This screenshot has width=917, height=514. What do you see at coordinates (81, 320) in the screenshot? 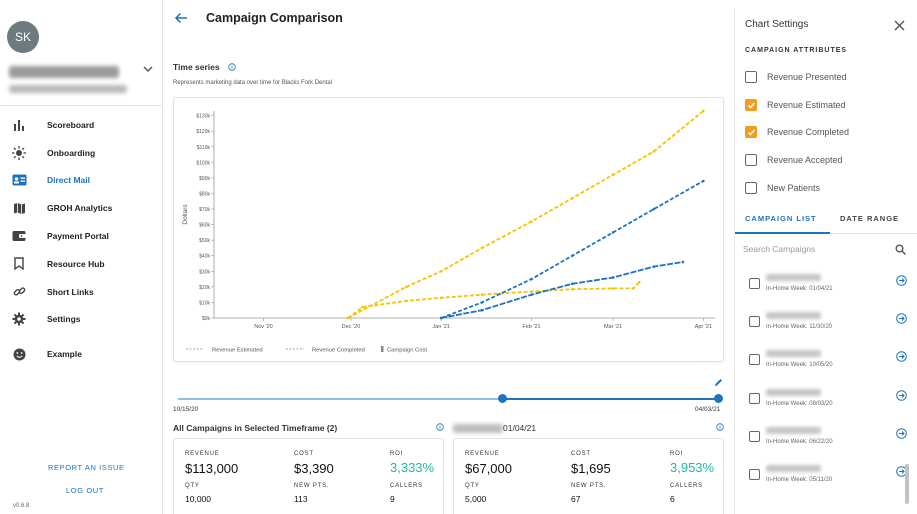
I see `sidebar-item-settings: Settings` at bounding box center [81, 320].